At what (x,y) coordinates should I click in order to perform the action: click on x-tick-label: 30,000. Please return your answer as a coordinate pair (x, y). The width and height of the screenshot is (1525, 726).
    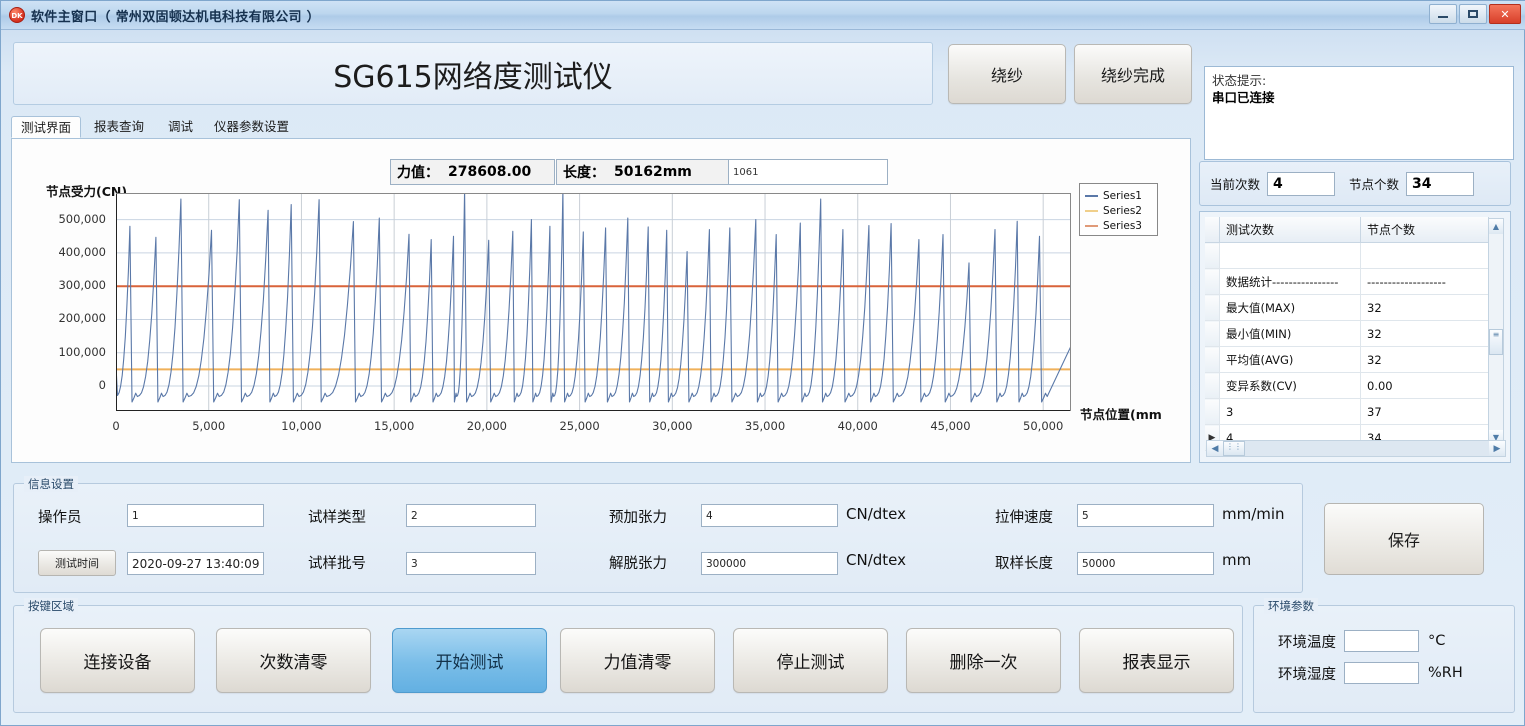
    Looking at the image, I should click on (672, 426).